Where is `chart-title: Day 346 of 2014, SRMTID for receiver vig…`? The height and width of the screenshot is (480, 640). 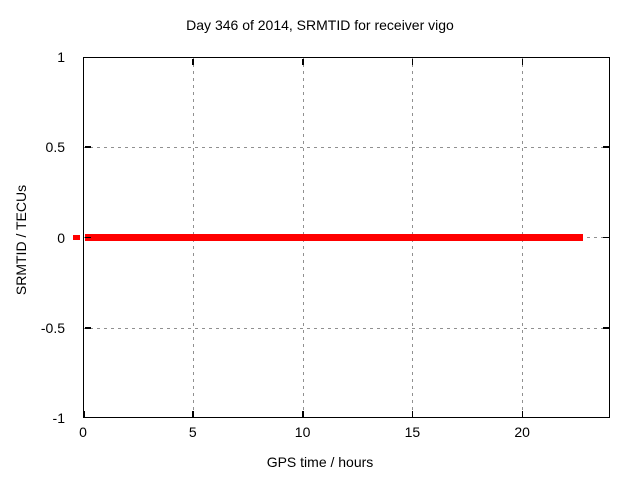 chart-title: Day 346 of 2014, SRMTID for receiver vig… is located at coordinates (320, 25).